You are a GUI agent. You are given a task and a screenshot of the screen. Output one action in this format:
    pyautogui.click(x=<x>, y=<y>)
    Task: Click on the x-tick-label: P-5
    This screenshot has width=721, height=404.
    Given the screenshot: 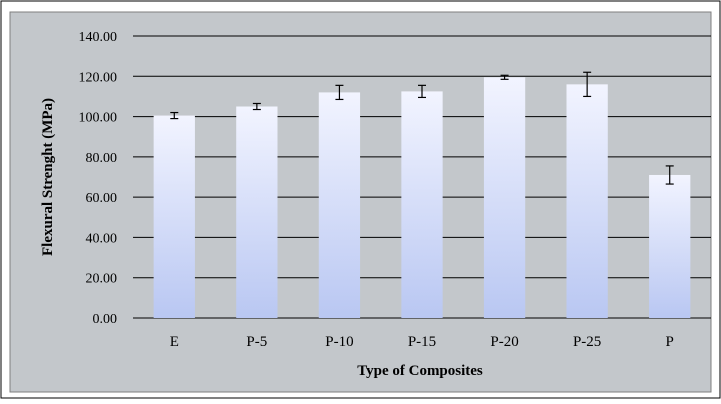 What is the action you would take?
    pyautogui.click(x=256, y=342)
    